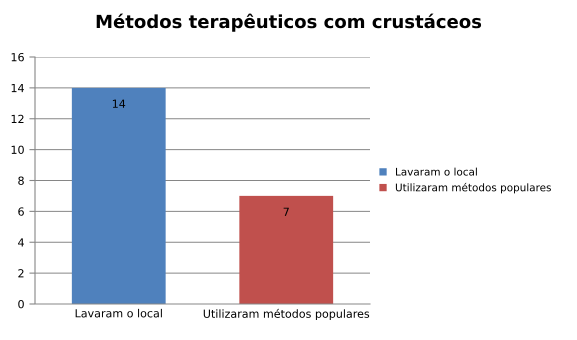  What do you see at coordinates (21, 180) in the screenshot?
I see `y-tick-label: 8` at bounding box center [21, 180].